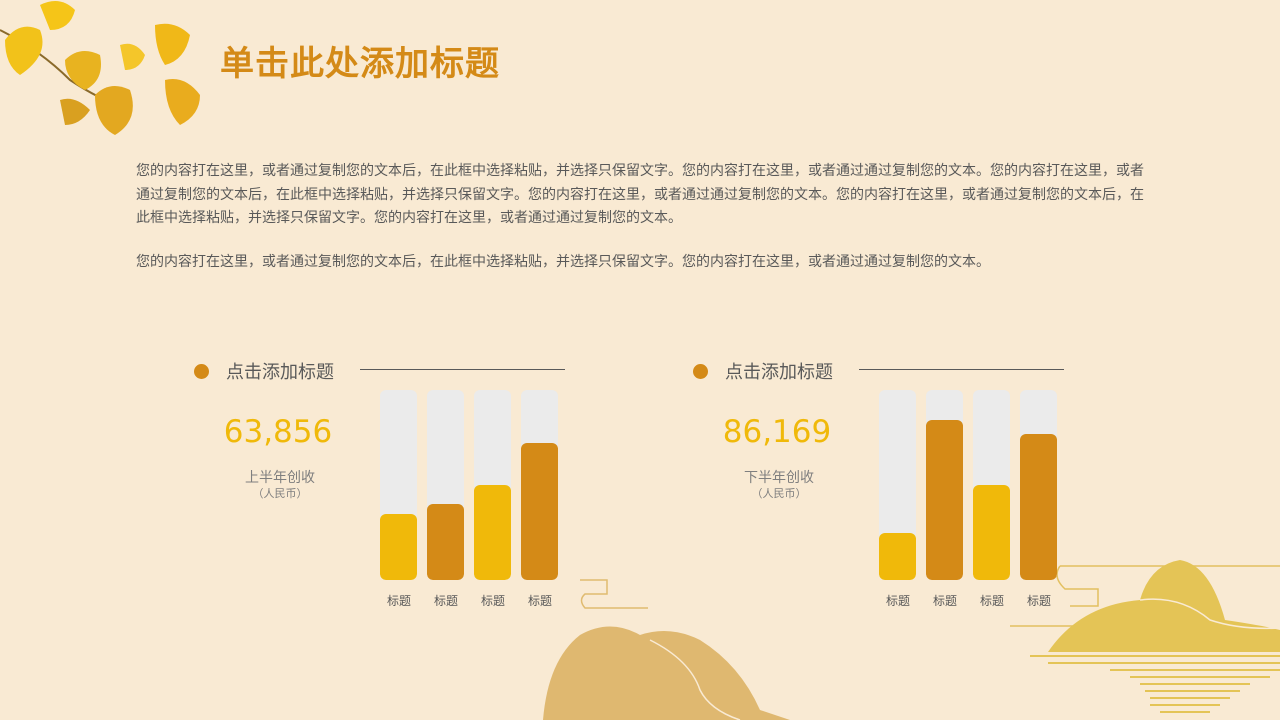  Describe the element at coordinates (779, 478) in the screenshot. I see `kpi-label: 下半年创收` at that location.